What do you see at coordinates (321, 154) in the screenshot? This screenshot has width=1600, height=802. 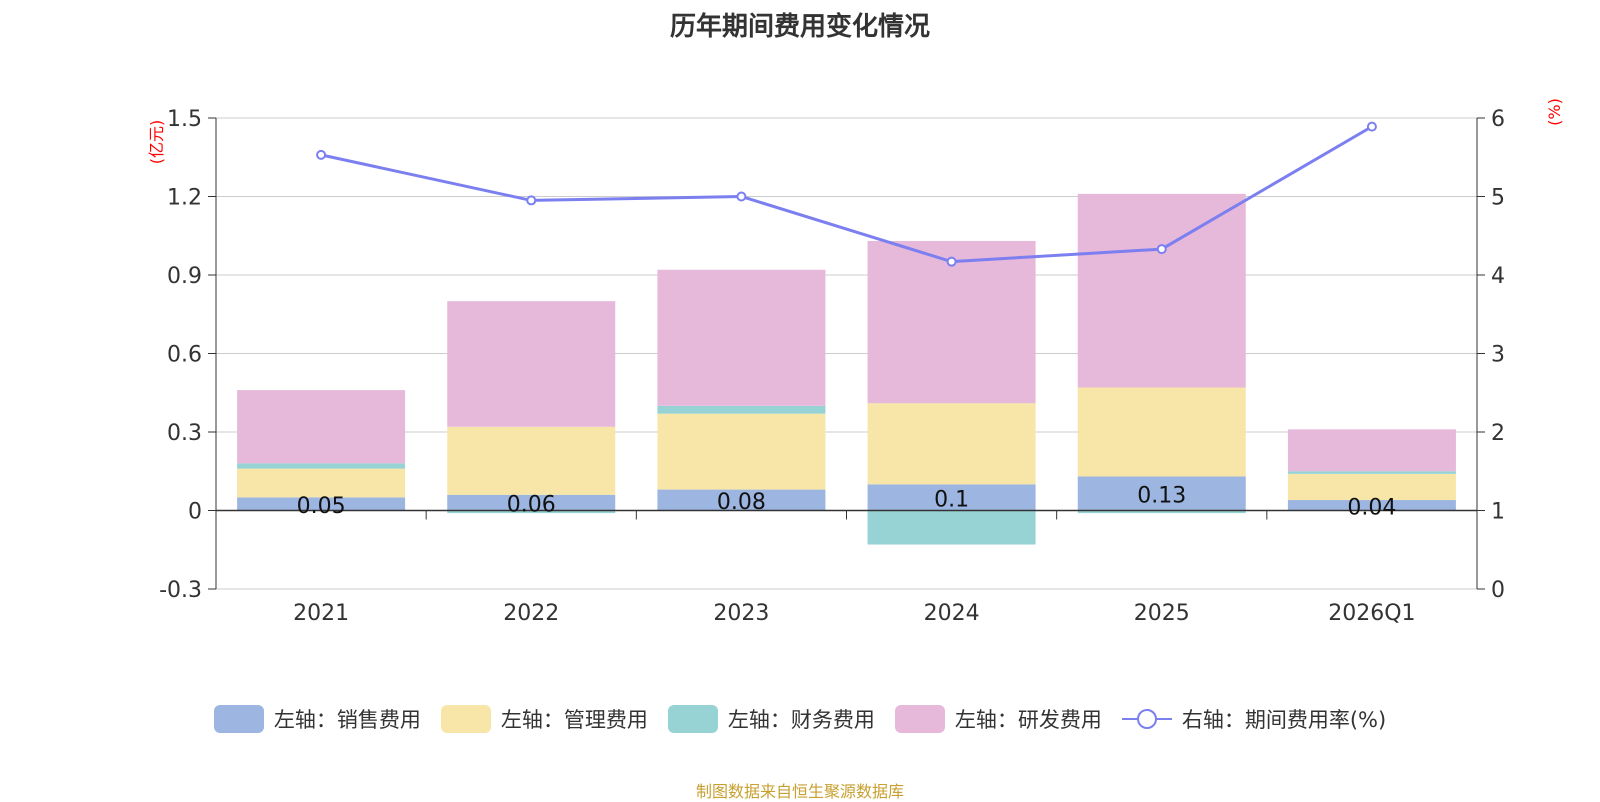 I see `line-point-2021` at bounding box center [321, 154].